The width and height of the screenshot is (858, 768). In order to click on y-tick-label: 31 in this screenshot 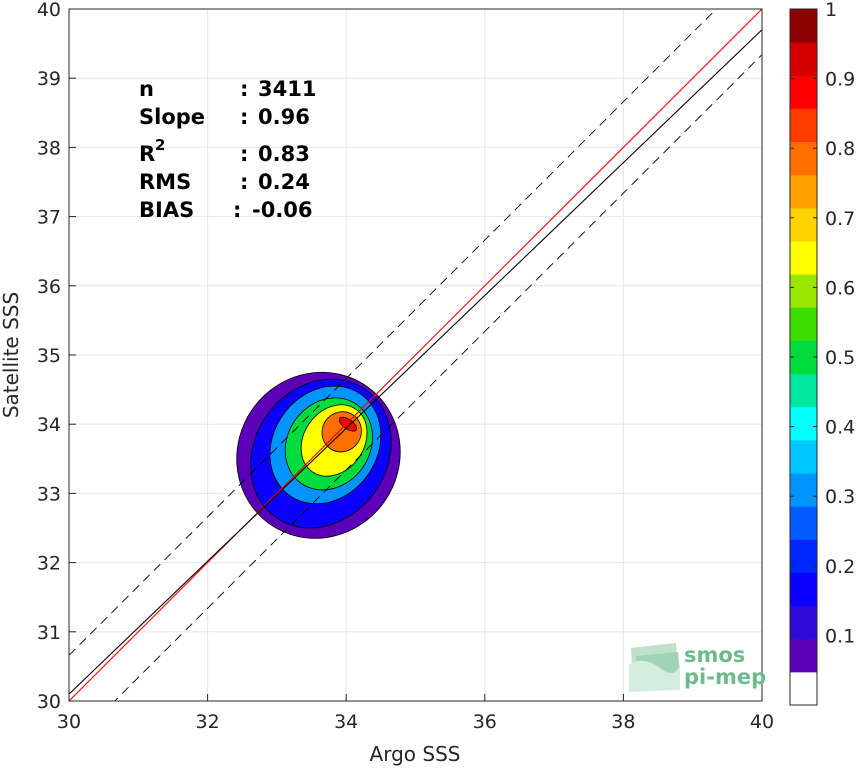, I will do `click(49, 633)`.